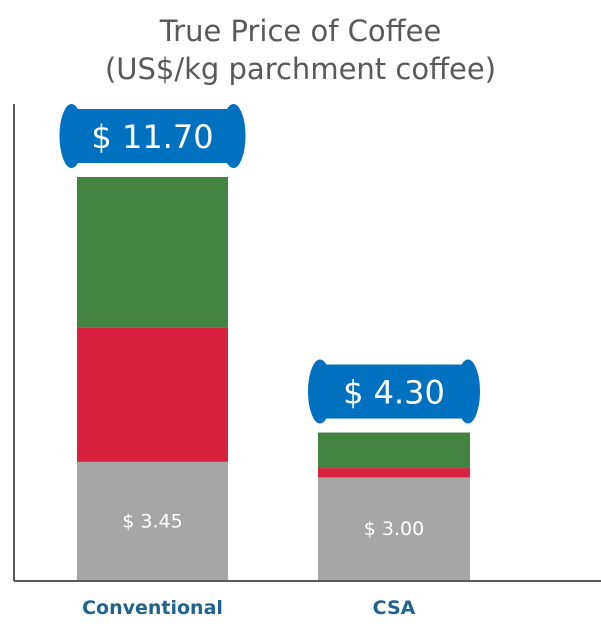 The height and width of the screenshot is (635, 601). What do you see at coordinates (394, 608) in the screenshot?
I see `category-label: CSA` at bounding box center [394, 608].